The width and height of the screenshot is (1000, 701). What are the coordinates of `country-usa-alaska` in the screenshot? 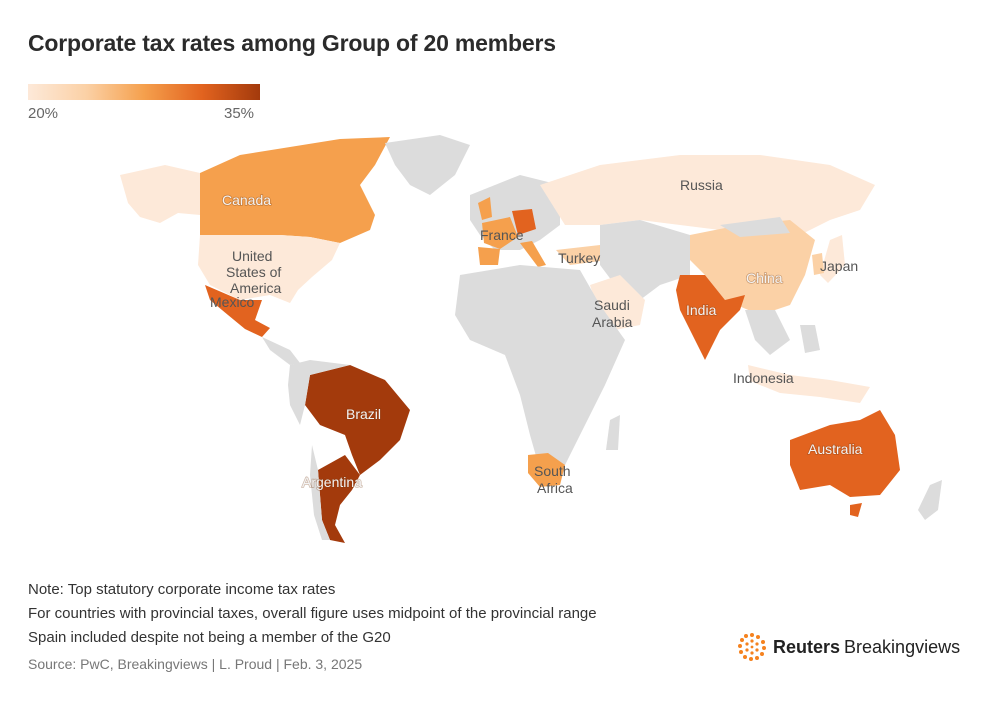 It's located at (160, 194).